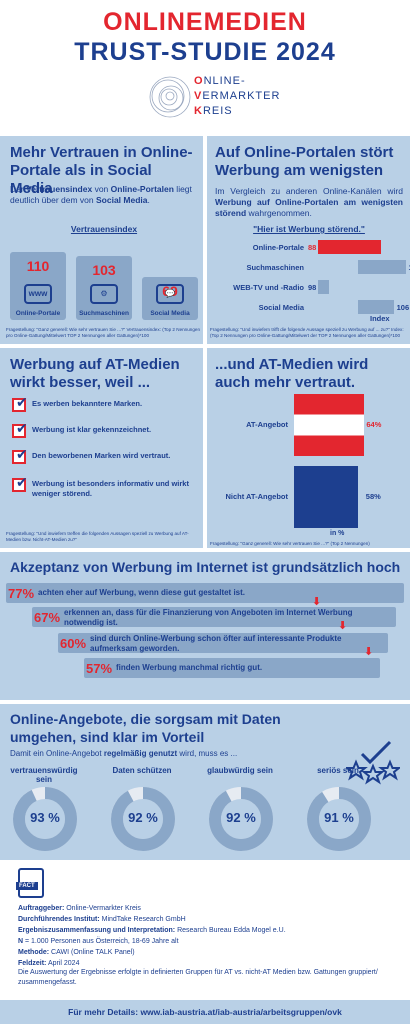 The height and width of the screenshot is (1024, 410). What do you see at coordinates (198, 111) in the screenshot?
I see `logo-letter-k: K` at bounding box center [198, 111].